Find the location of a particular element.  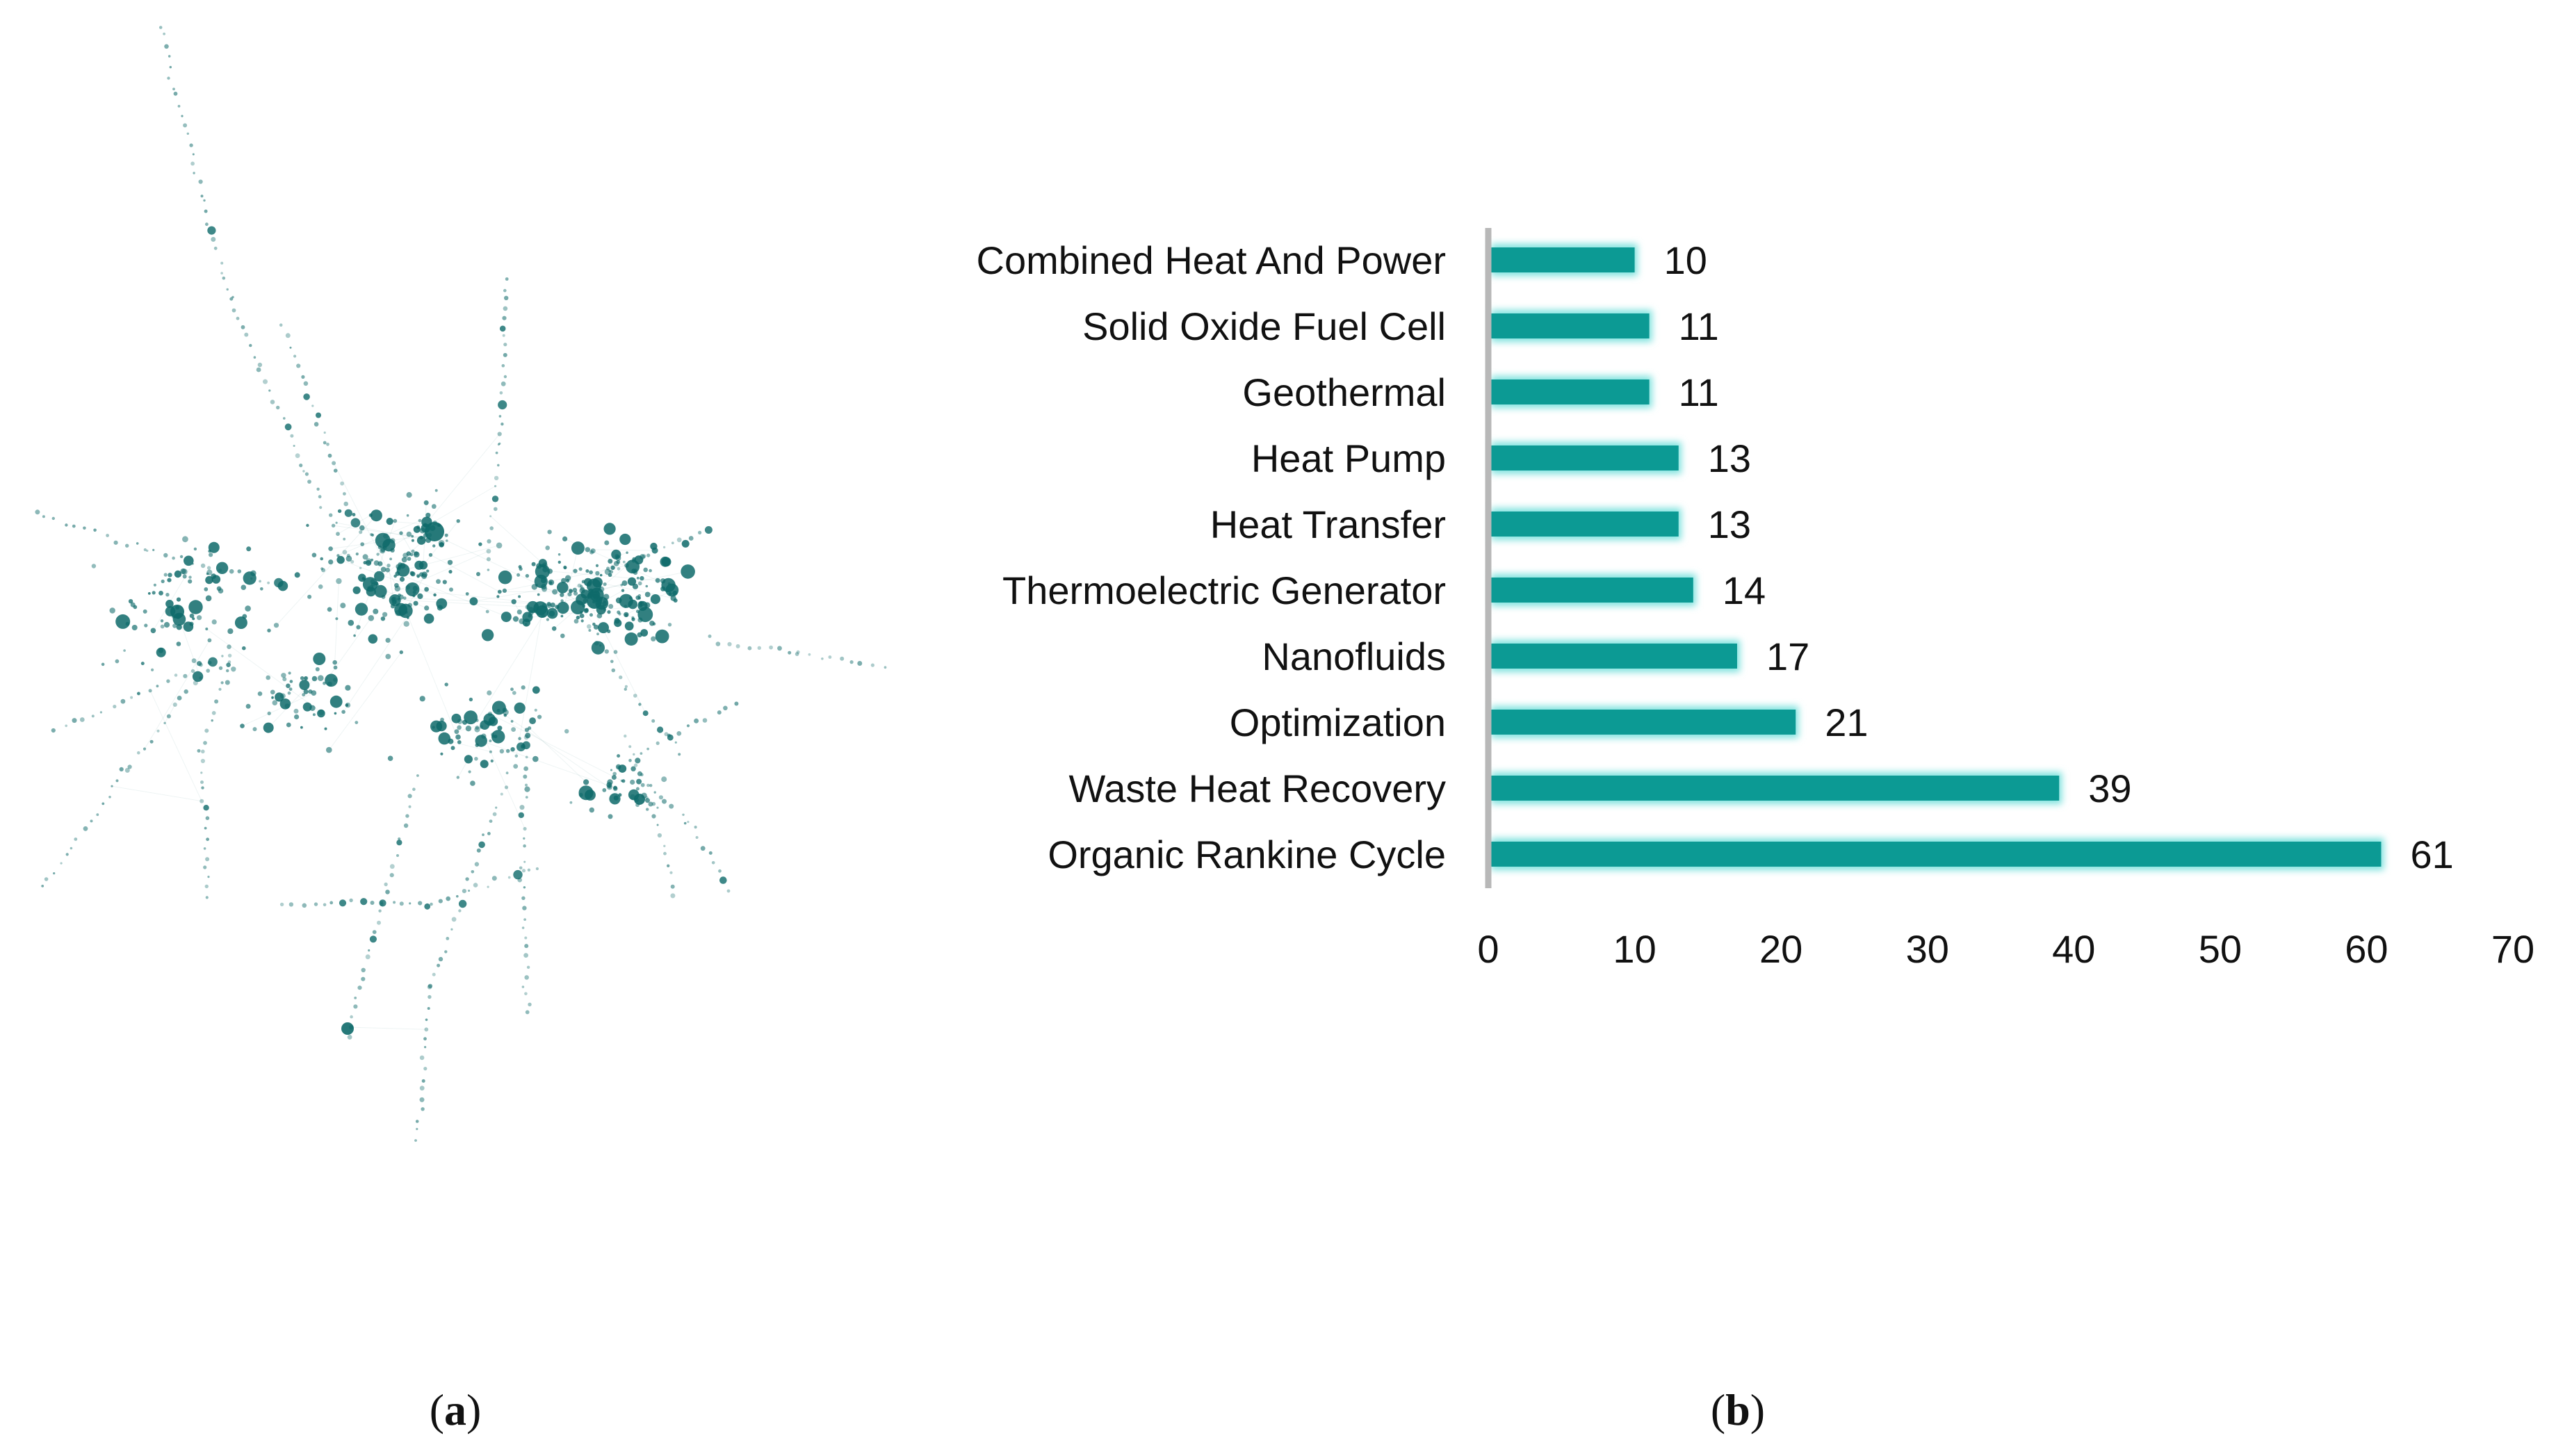

bar is located at coordinates (1570, 325).